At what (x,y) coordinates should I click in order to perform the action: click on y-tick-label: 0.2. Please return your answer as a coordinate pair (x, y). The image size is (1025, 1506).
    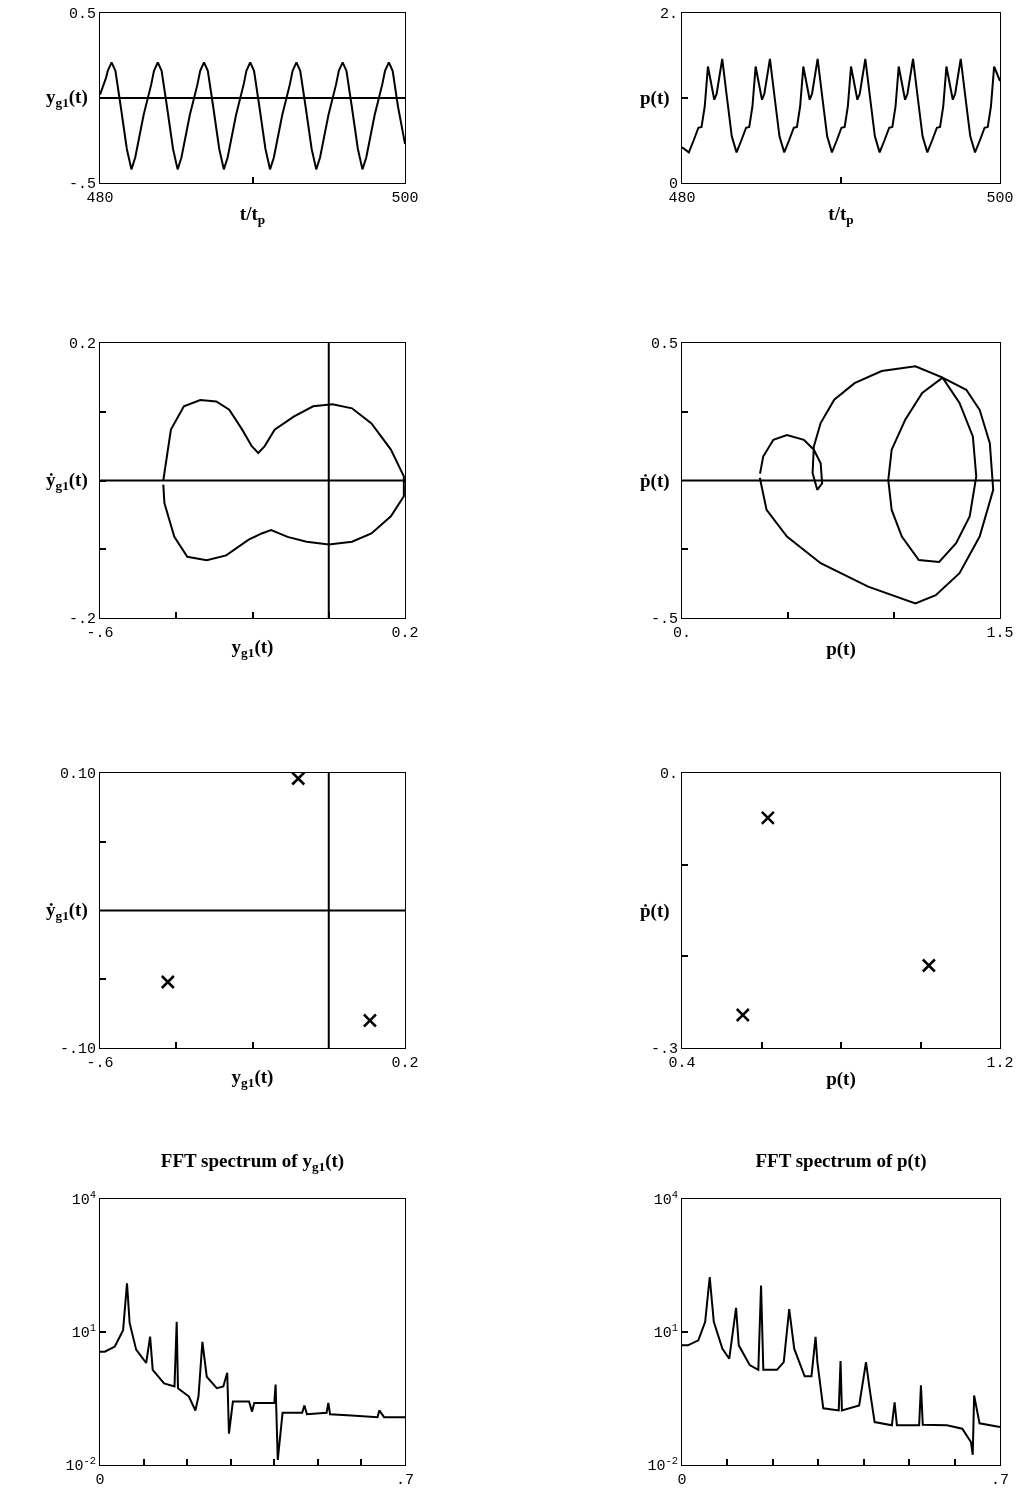
    Looking at the image, I should click on (82, 345).